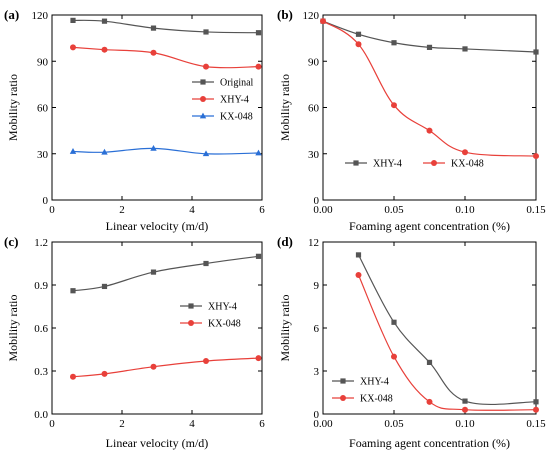 Image resolution: width=550 pixels, height=453 pixels. What do you see at coordinates (317, 372) in the screenshot?
I see `y-tick-label: 3` at bounding box center [317, 372].